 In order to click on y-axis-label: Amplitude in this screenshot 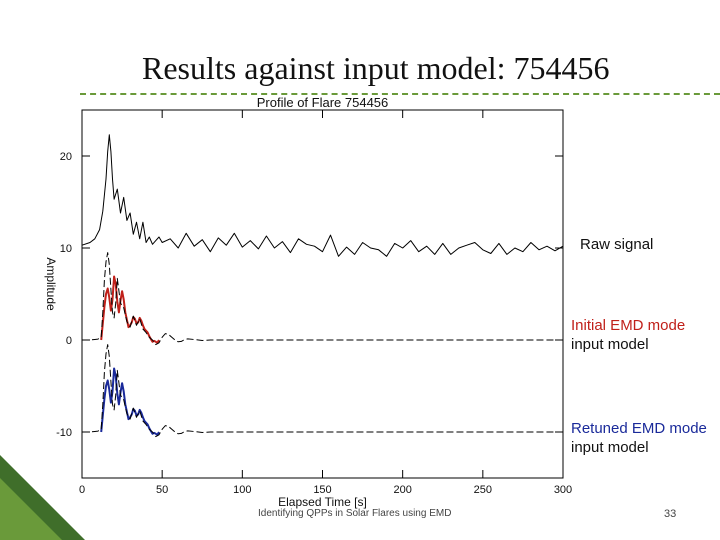, I will do `click(51, 284)`.